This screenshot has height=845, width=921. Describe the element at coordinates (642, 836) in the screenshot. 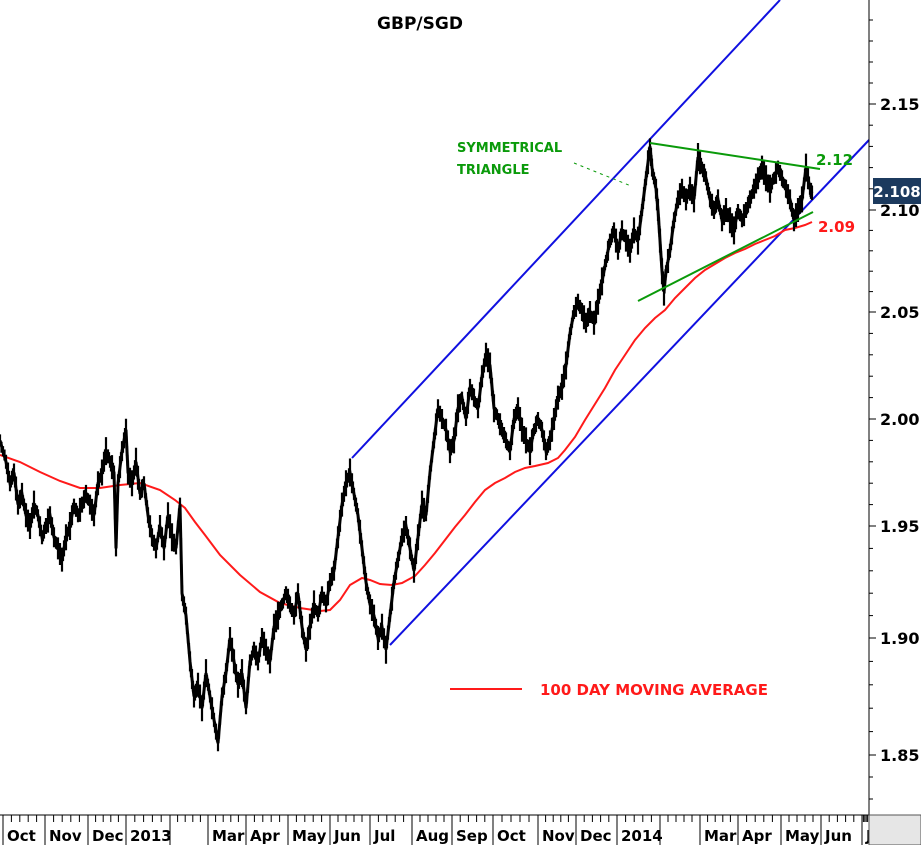

I see `x-month-label: 2014` at that location.